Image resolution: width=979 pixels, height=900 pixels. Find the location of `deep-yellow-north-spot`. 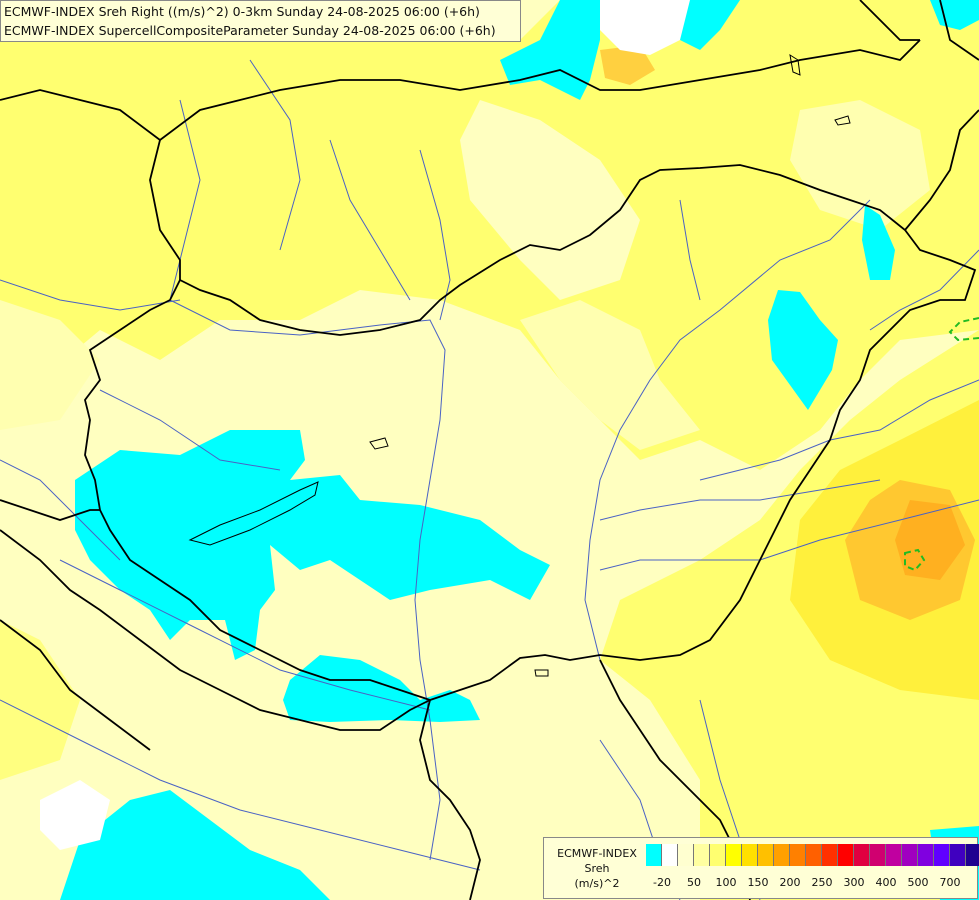

deep-yellow-north-spot is located at coordinates (627, 65).